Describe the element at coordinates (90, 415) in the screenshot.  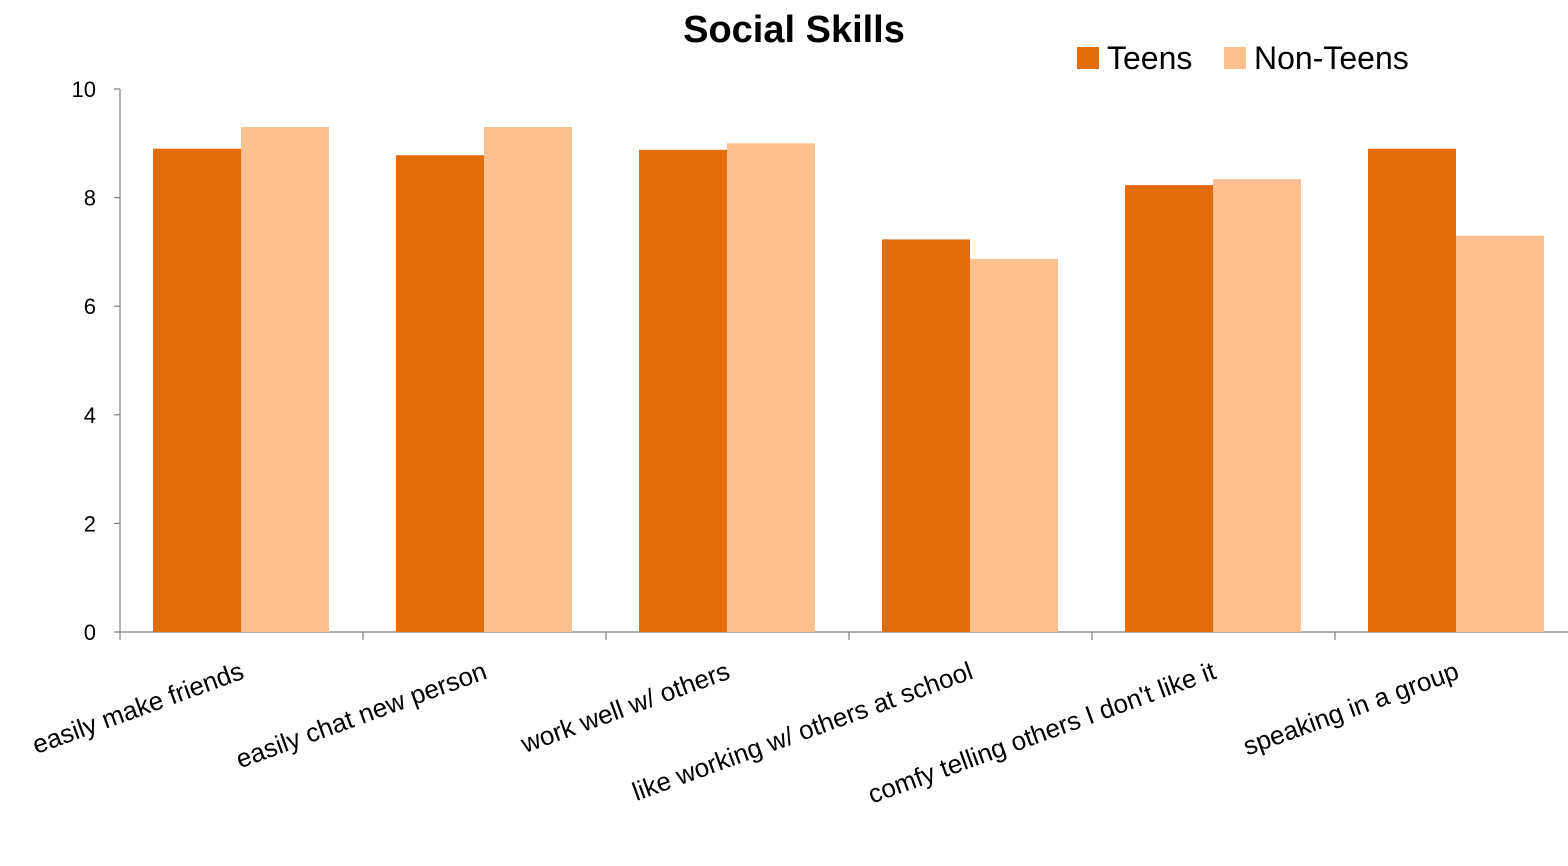
I see `y-tick-label: 4` at that location.